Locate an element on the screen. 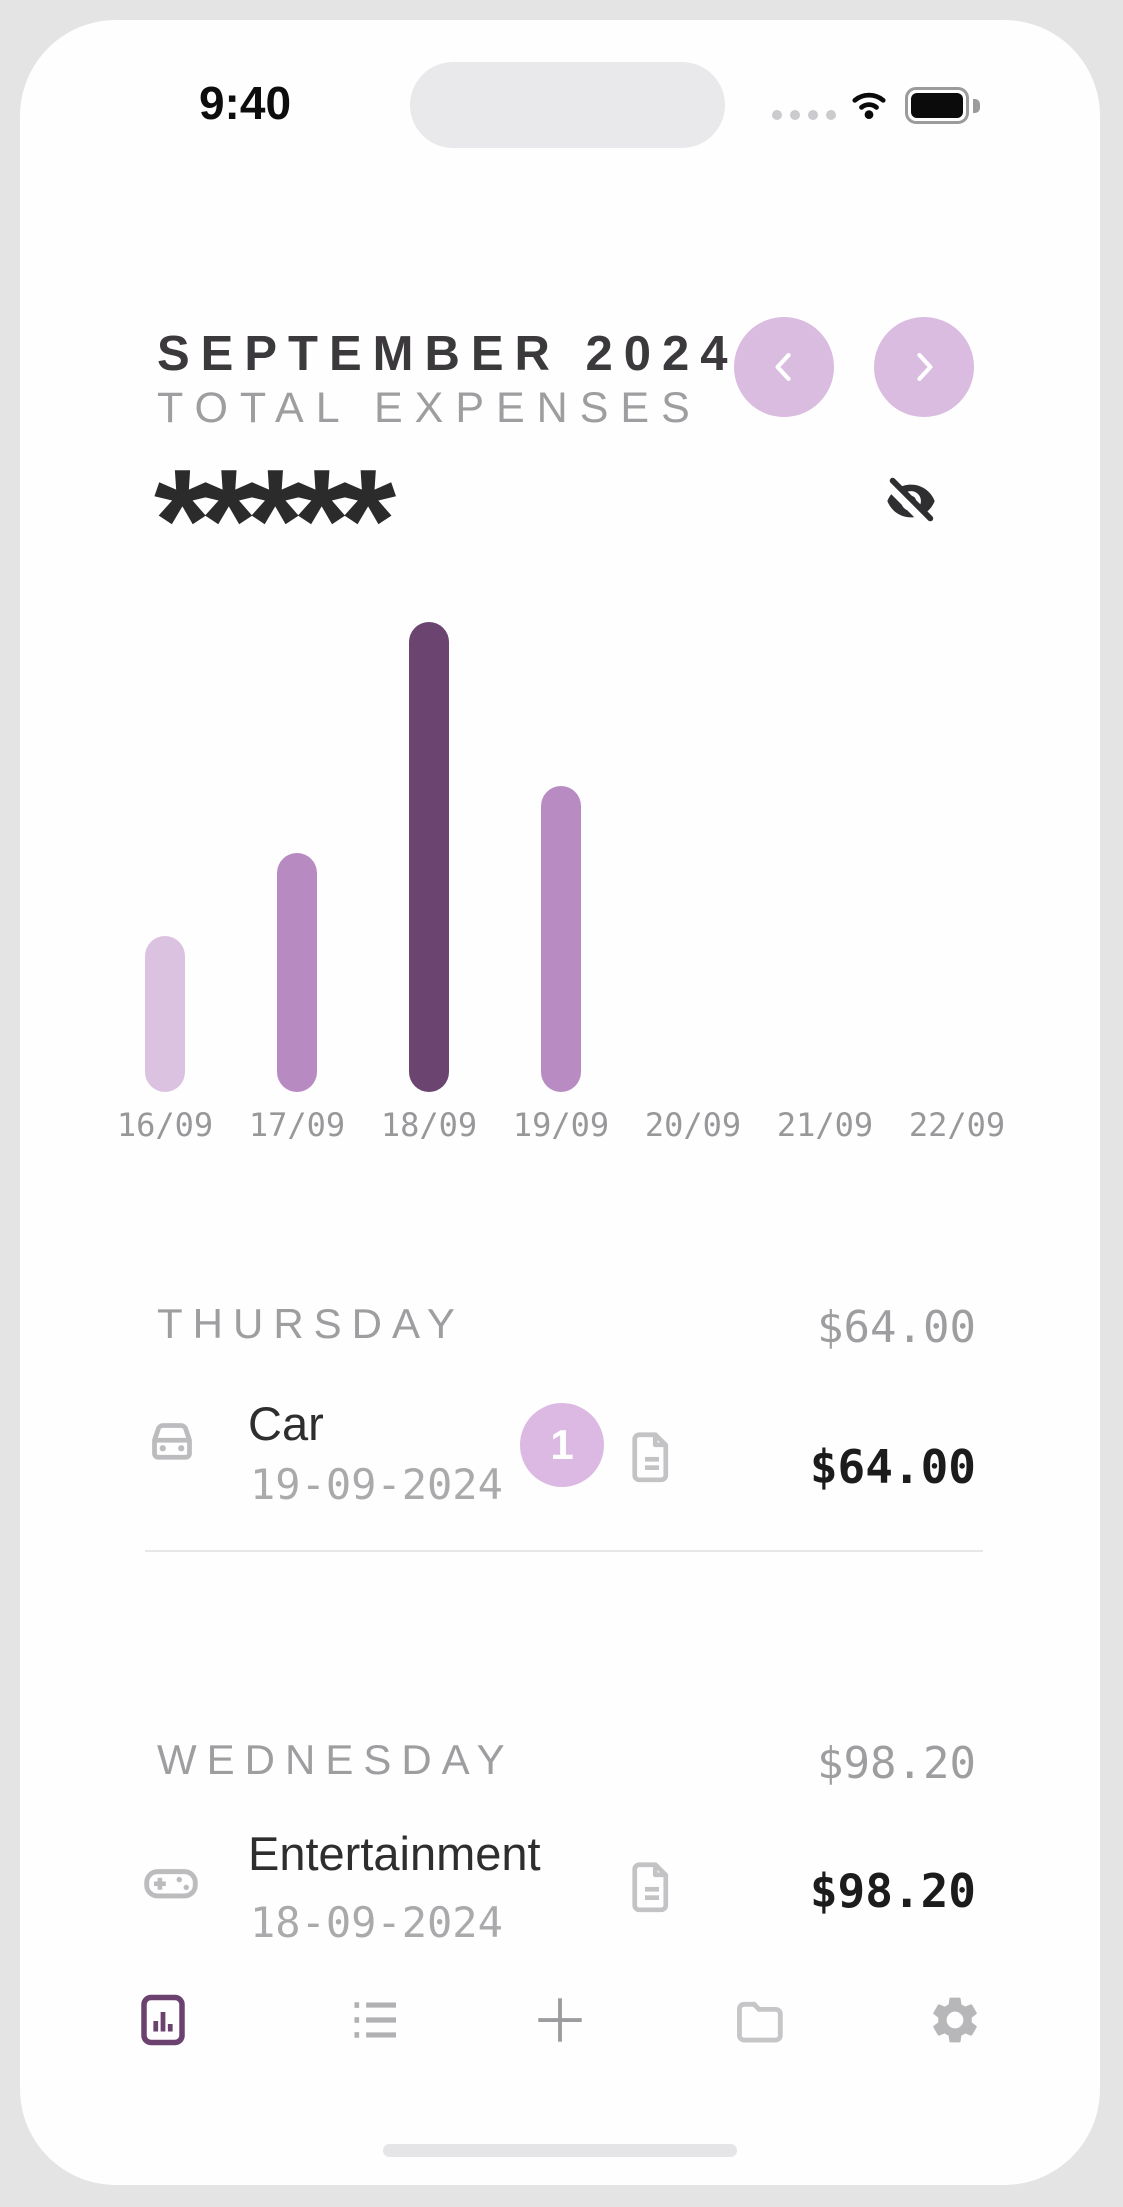  bar-chart-tab-icon is located at coordinates (163, 2020).